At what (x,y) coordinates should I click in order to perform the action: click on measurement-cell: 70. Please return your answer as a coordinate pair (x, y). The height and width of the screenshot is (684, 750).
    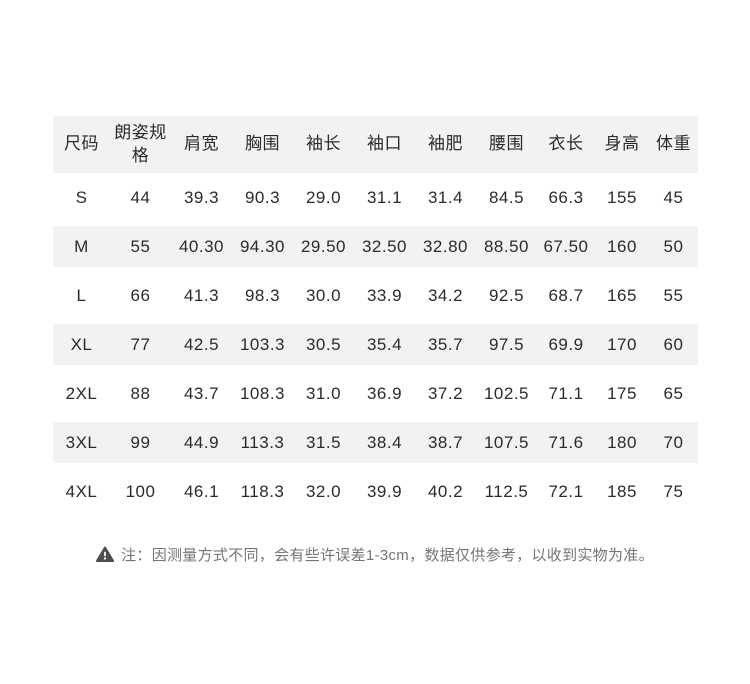
    Looking at the image, I should click on (673, 442).